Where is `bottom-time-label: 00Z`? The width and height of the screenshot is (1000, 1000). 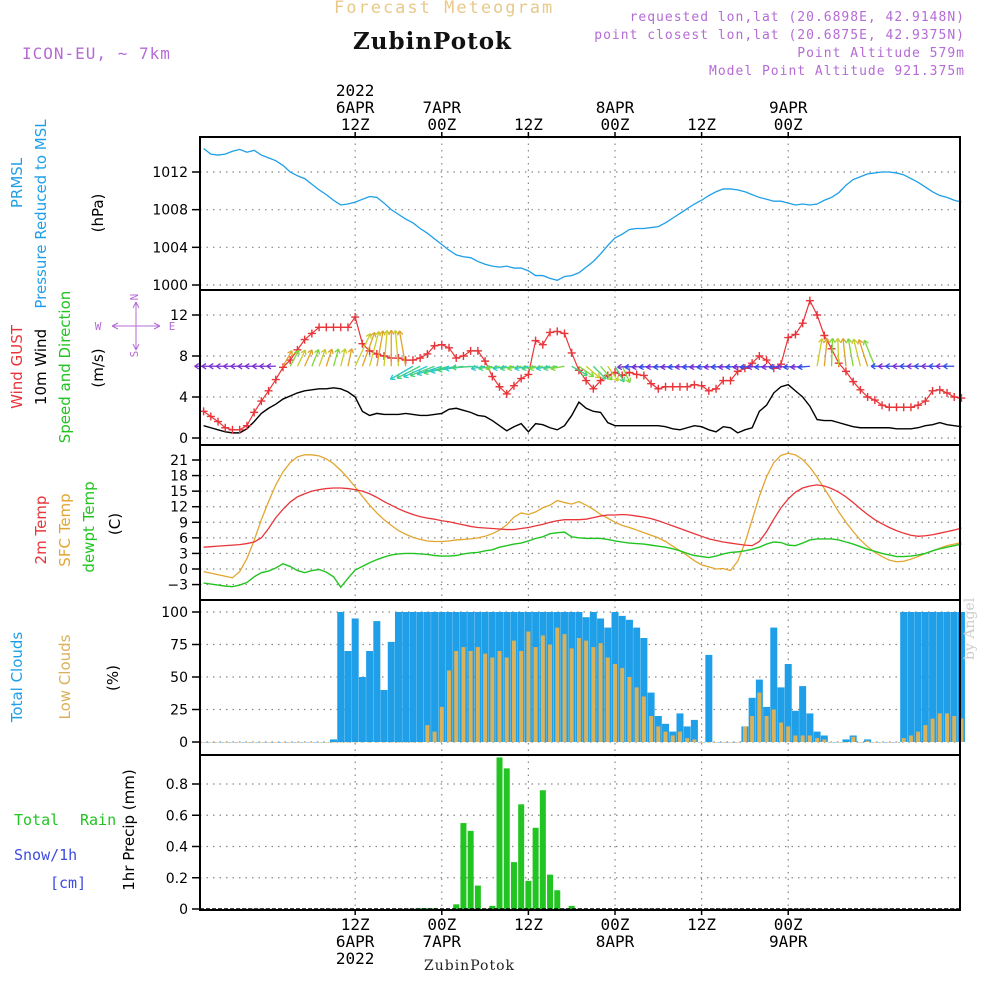
bottom-time-label: 00Z is located at coordinates (788, 924).